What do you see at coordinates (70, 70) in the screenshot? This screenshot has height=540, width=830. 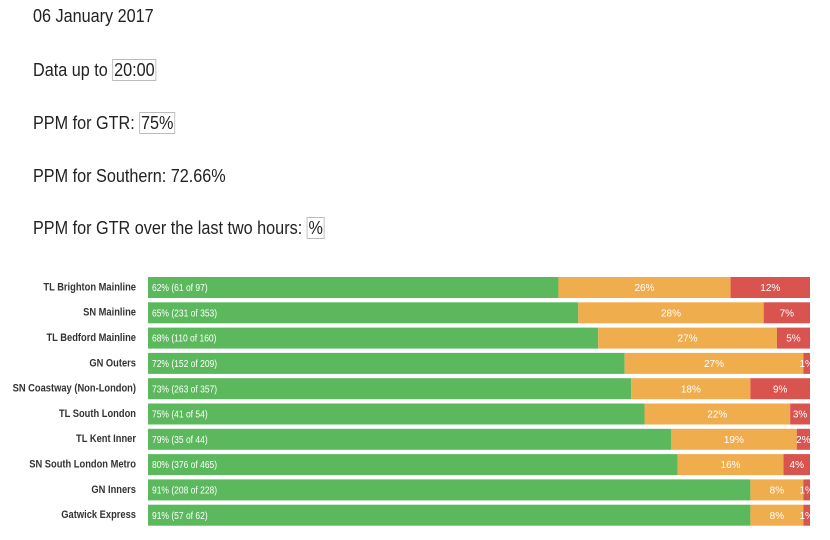 I see `label: Data up to` at bounding box center [70, 70].